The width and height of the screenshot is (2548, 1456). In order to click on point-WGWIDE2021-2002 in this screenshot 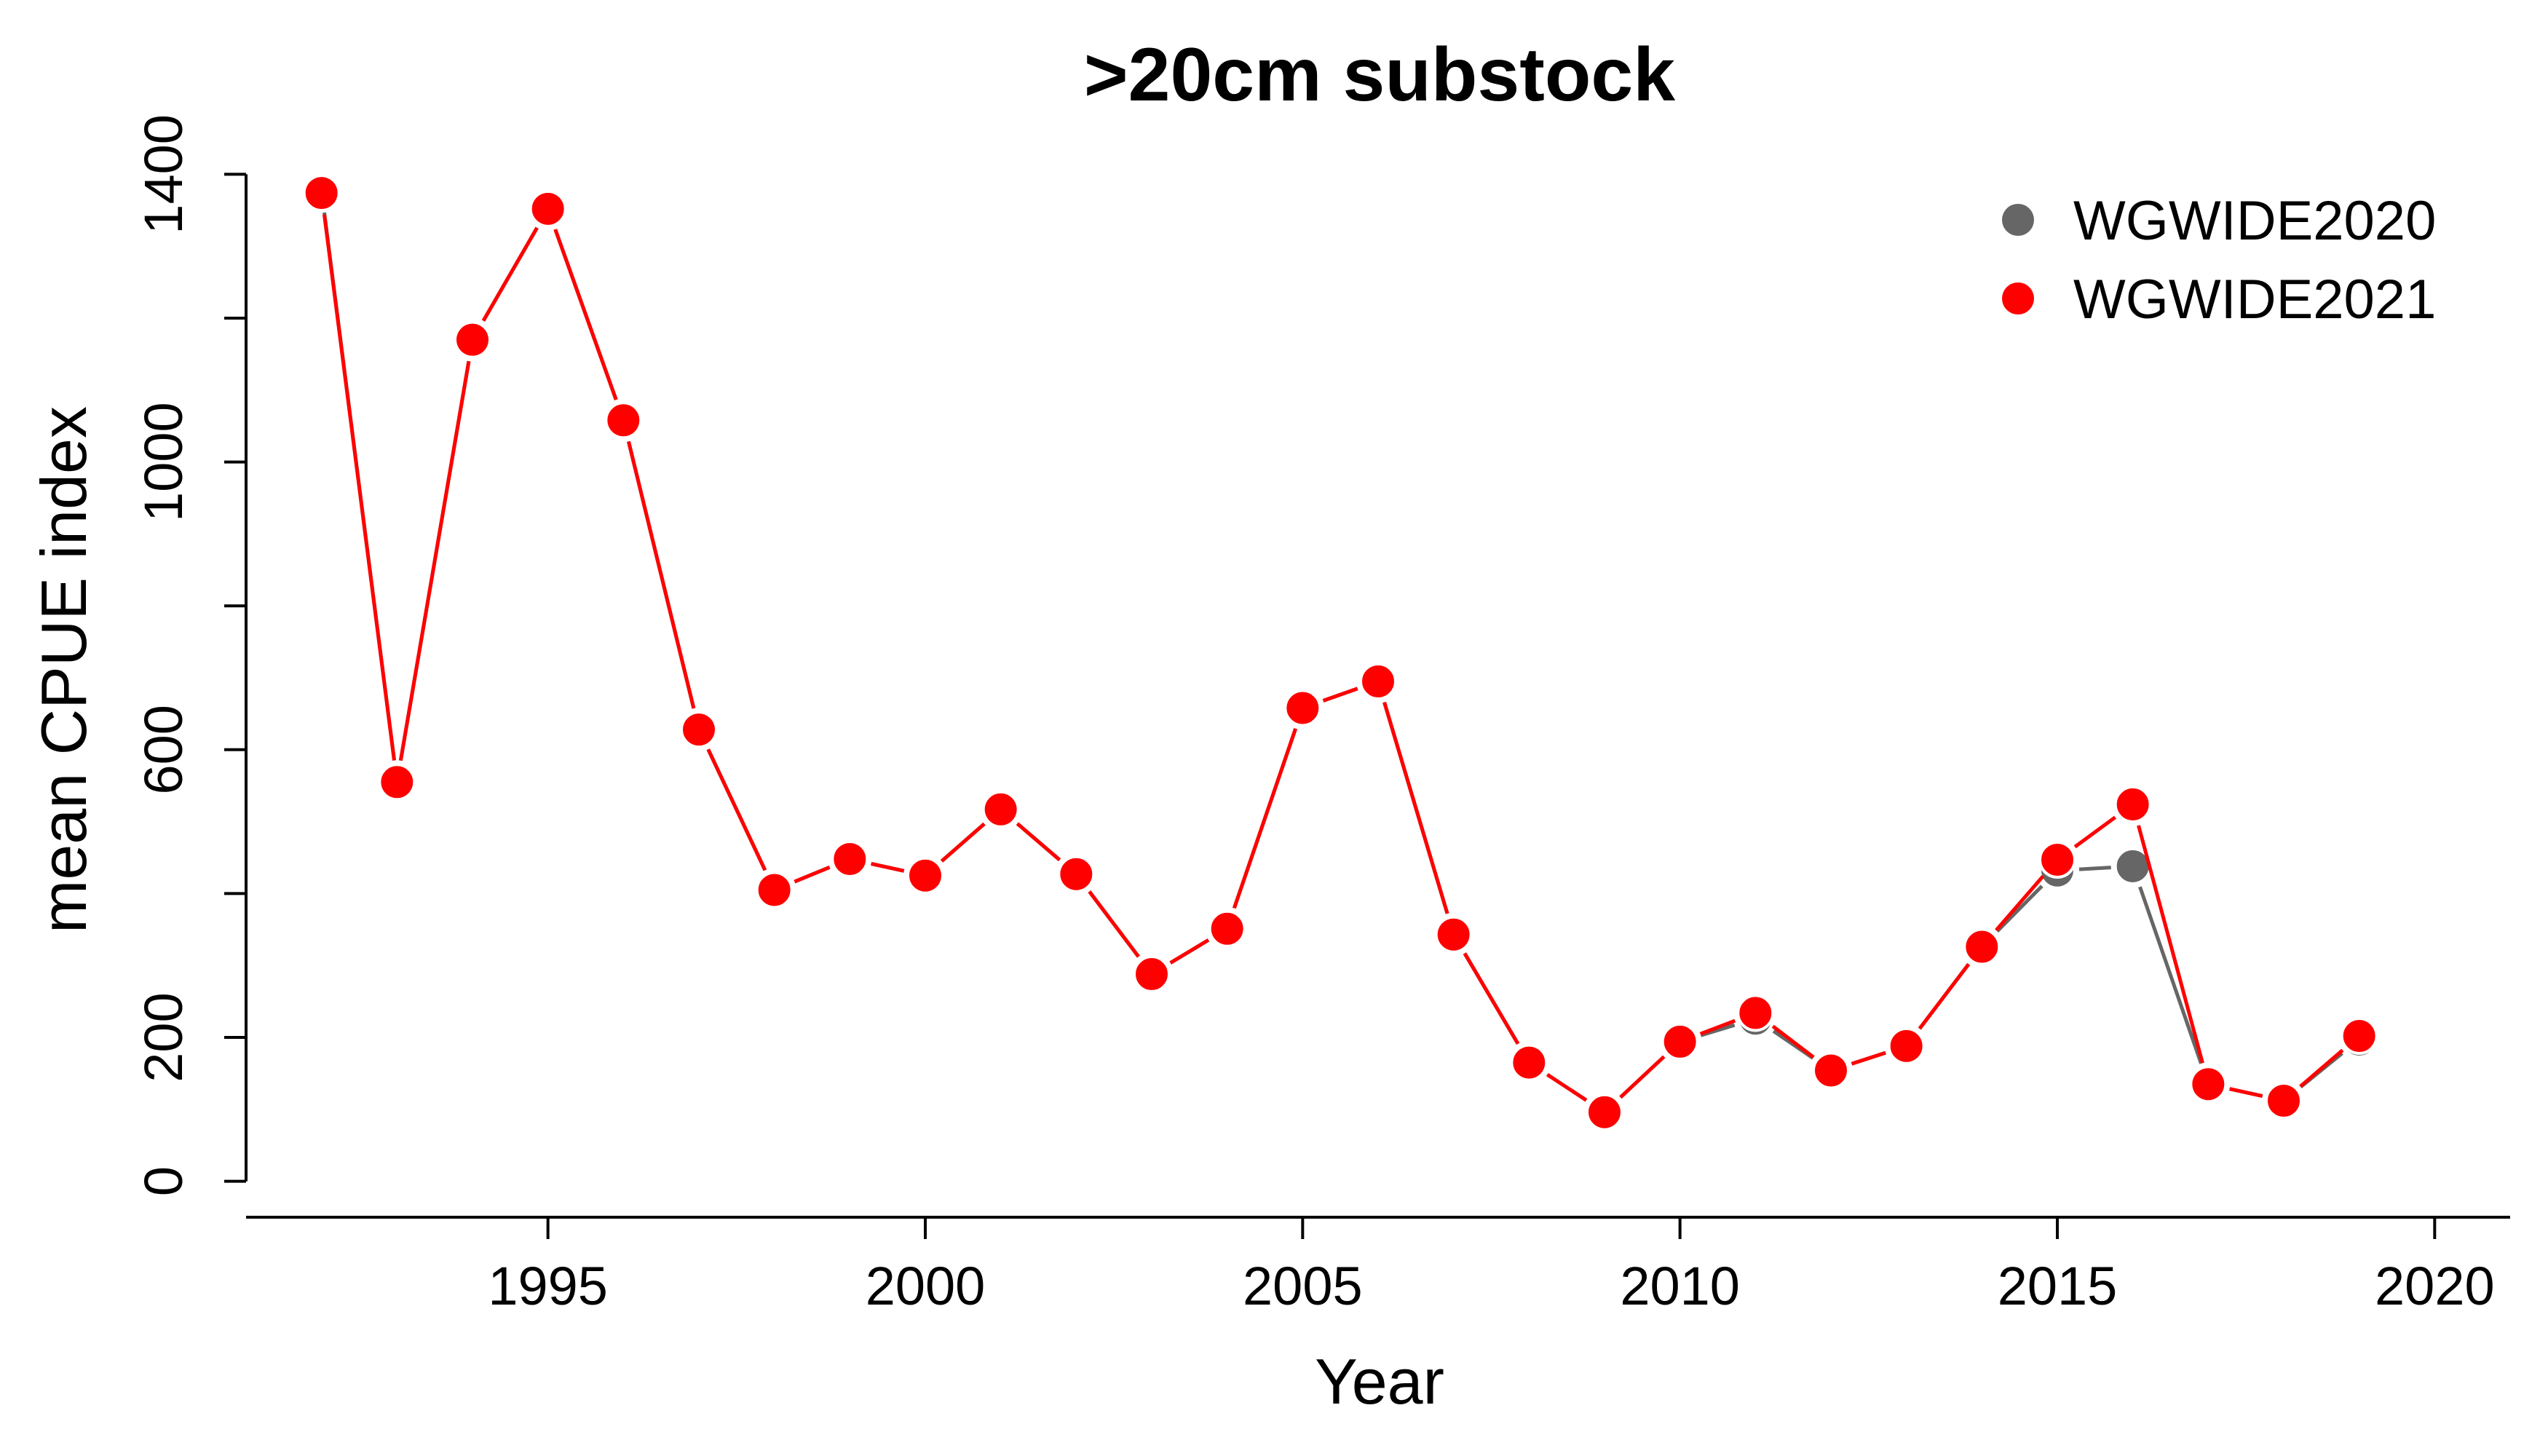, I will do `click(1076, 874)`.